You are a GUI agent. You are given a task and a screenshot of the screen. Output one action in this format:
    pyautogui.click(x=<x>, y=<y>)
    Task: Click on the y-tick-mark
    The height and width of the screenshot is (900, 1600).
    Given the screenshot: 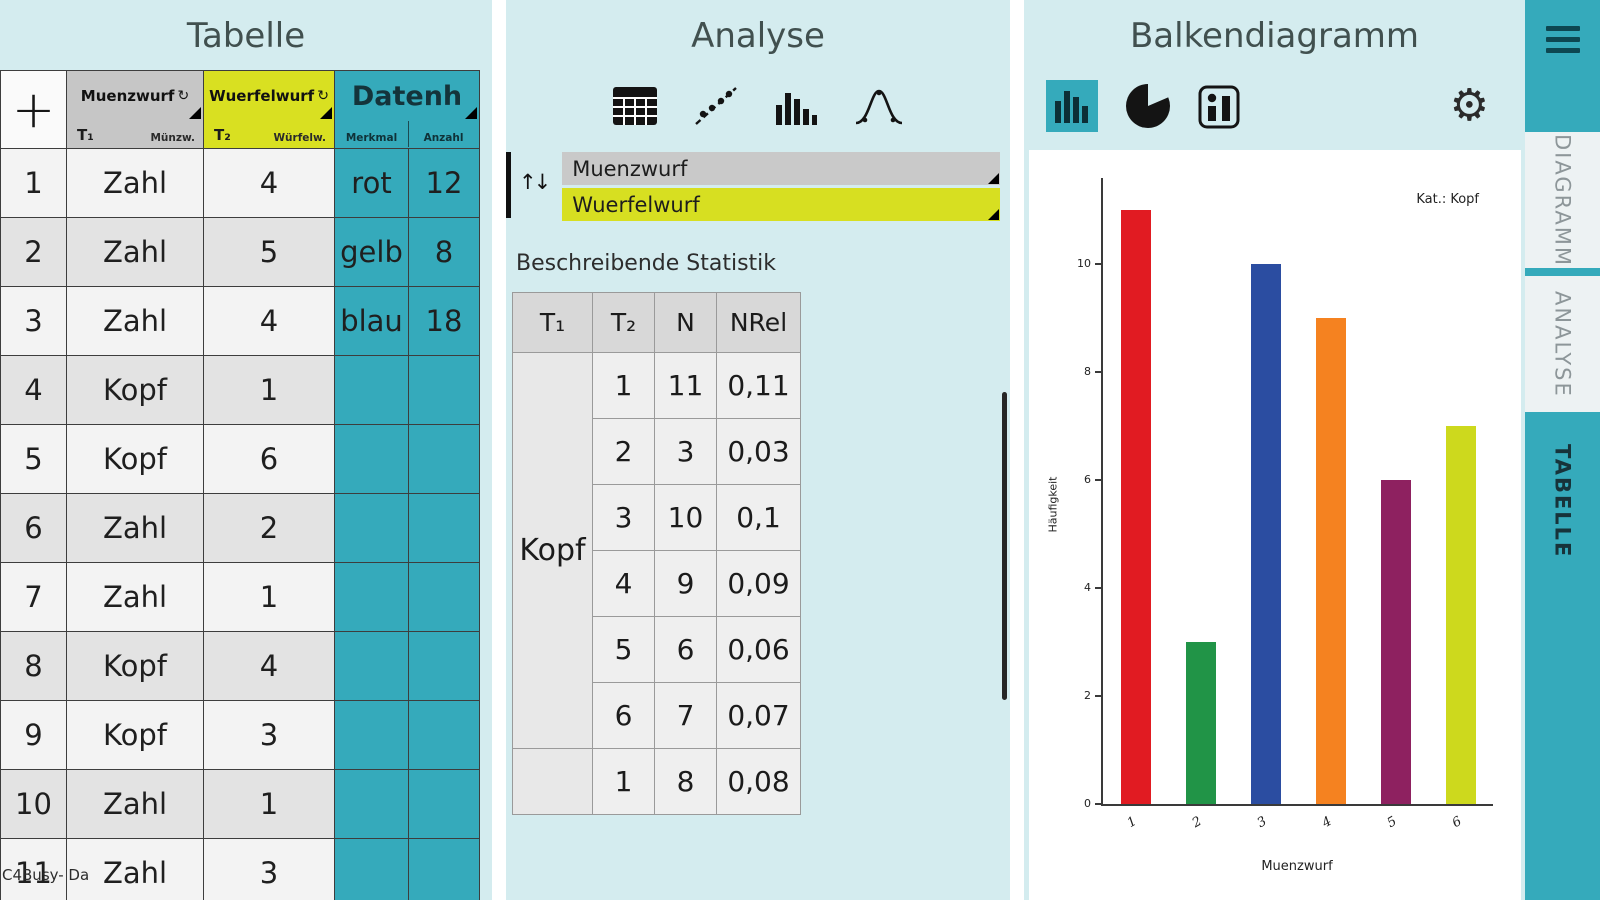 What is the action you would take?
    pyautogui.click(x=1099, y=264)
    